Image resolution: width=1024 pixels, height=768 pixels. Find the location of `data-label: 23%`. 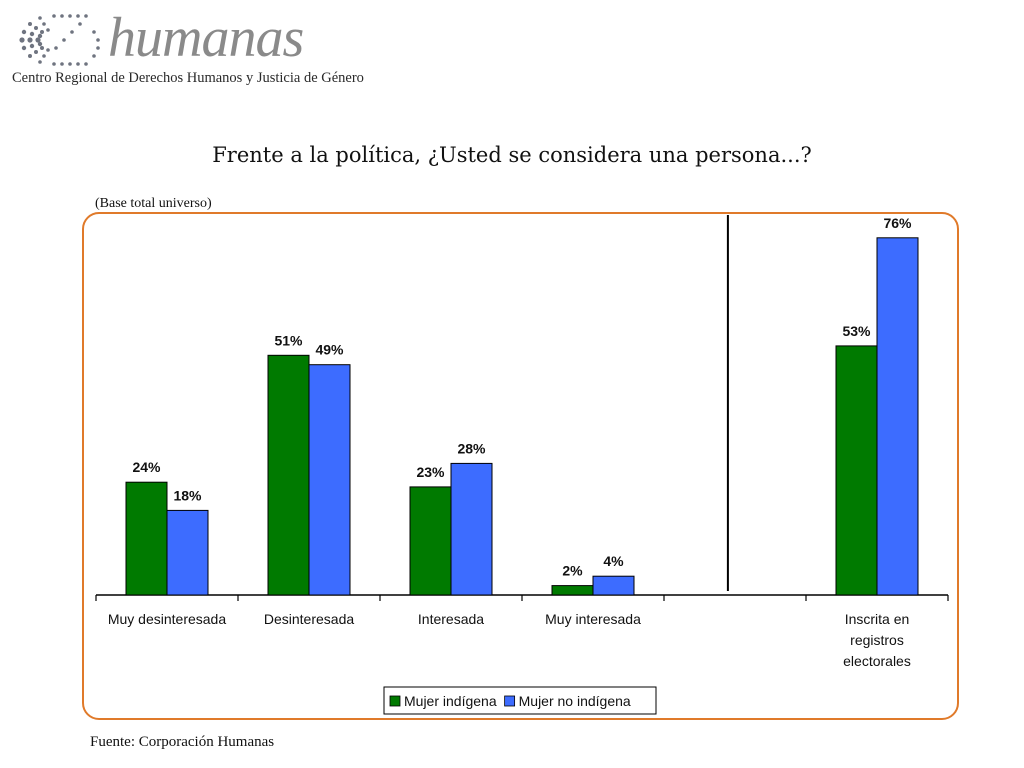

data-label: 23% is located at coordinates (430, 472).